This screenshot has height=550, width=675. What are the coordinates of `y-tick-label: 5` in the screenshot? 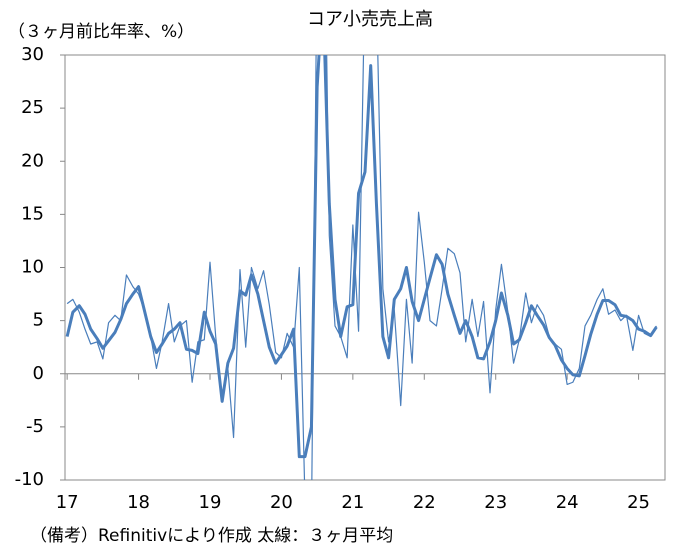 It's located at (38, 320).